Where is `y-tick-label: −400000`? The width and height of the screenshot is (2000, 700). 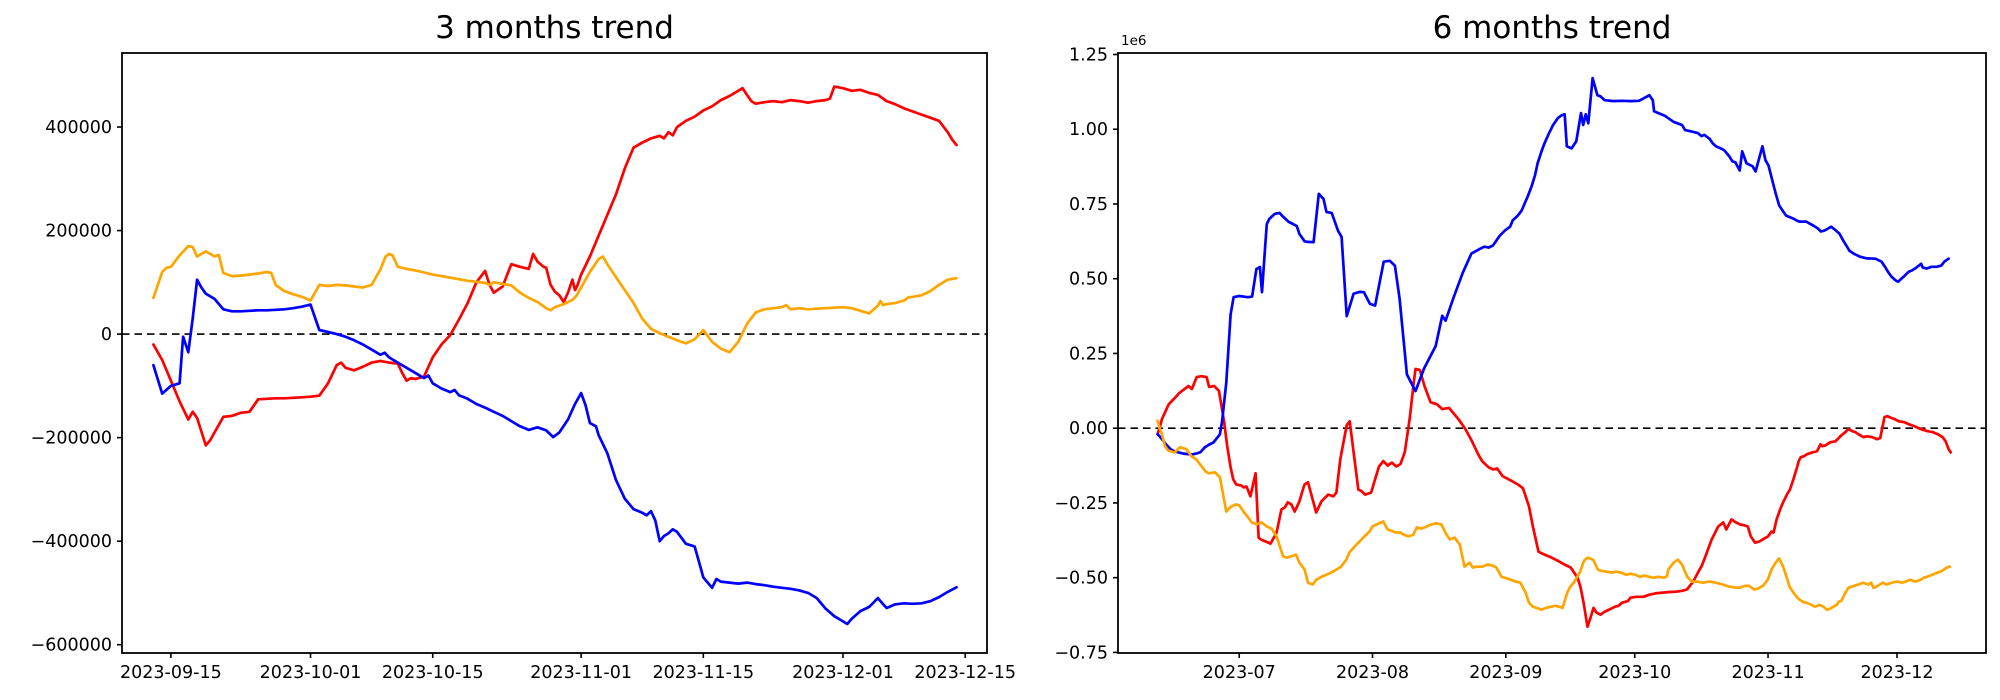 y-tick-label: −400000 is located at coordinates (71, 542).